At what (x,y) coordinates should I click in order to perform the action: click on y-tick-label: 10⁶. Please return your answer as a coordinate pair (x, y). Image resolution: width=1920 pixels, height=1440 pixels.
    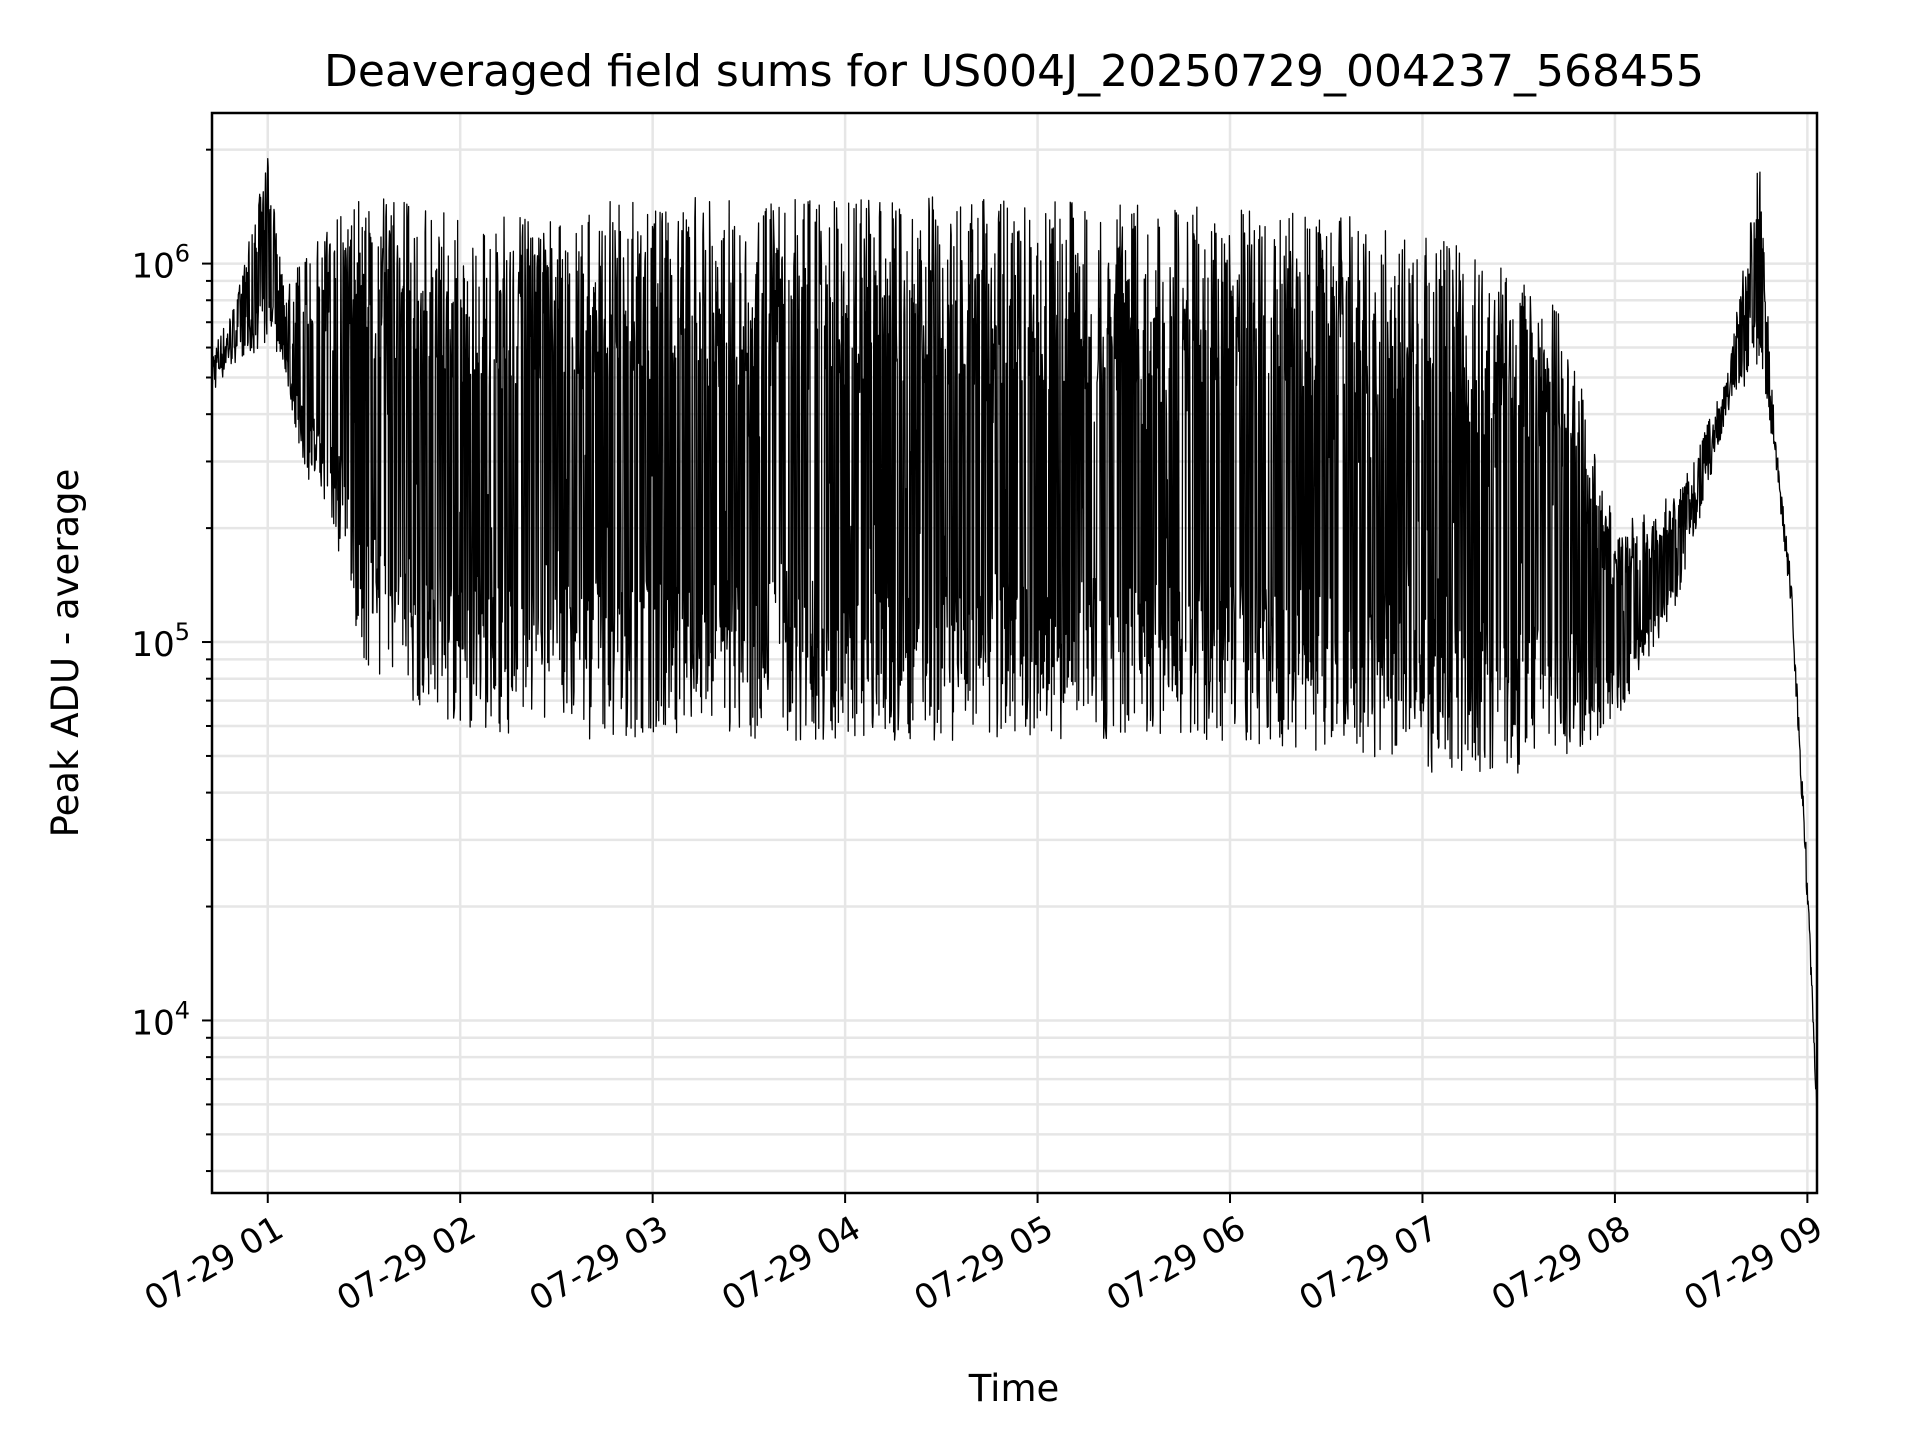
    Looking at the image, I should click on (160, 263).